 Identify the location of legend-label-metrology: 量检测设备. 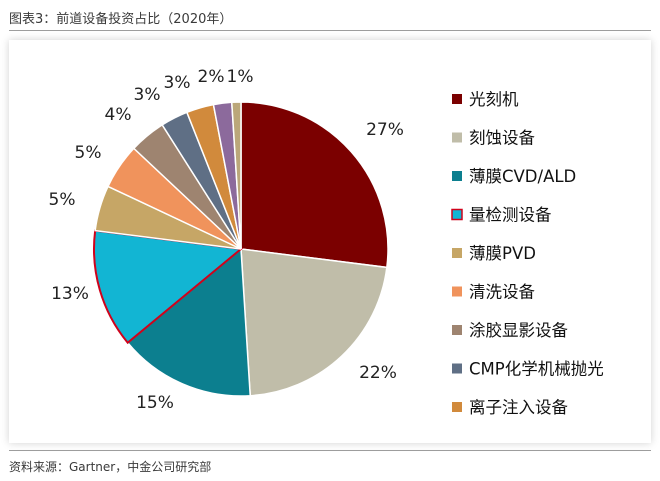
(510, 215).